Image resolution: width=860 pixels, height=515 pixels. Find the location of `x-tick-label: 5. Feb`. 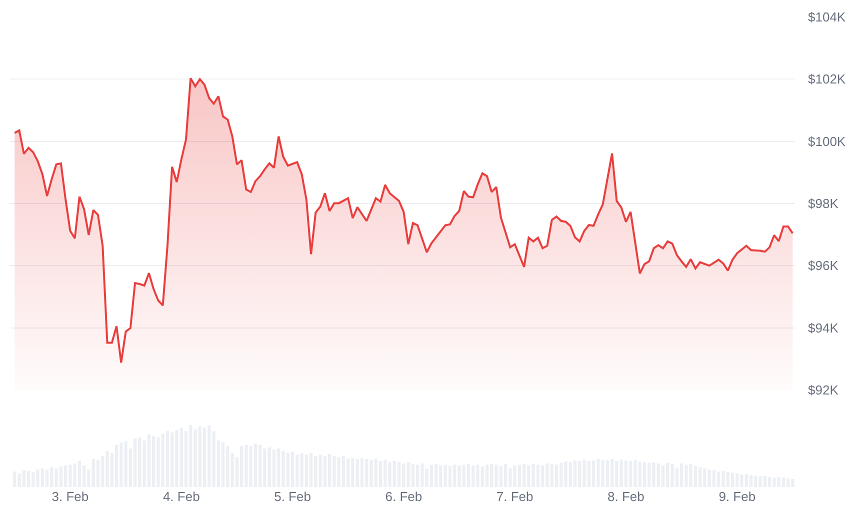

x-tick-label: 5. Feb is located at coordinates (292, 496).